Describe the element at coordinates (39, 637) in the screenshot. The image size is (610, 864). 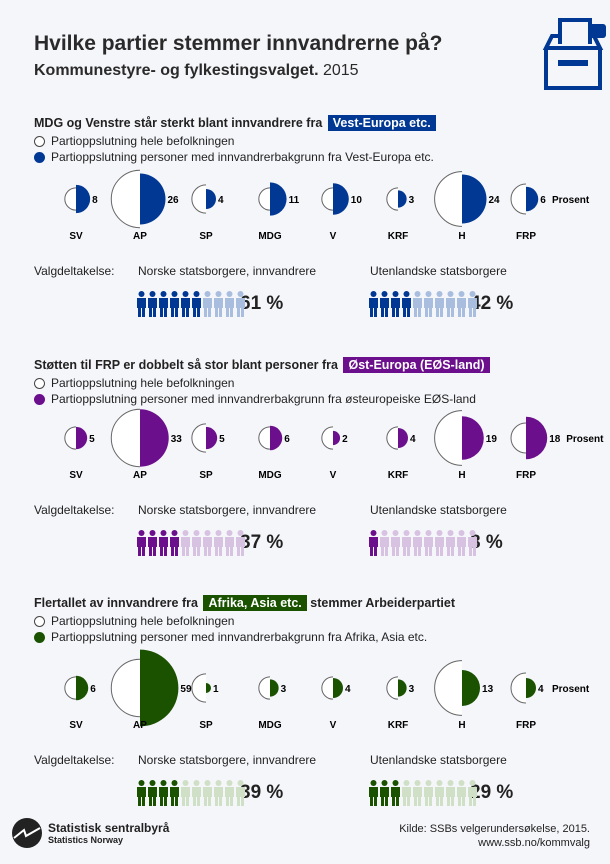
I see `legend-dot-filled` at that location.